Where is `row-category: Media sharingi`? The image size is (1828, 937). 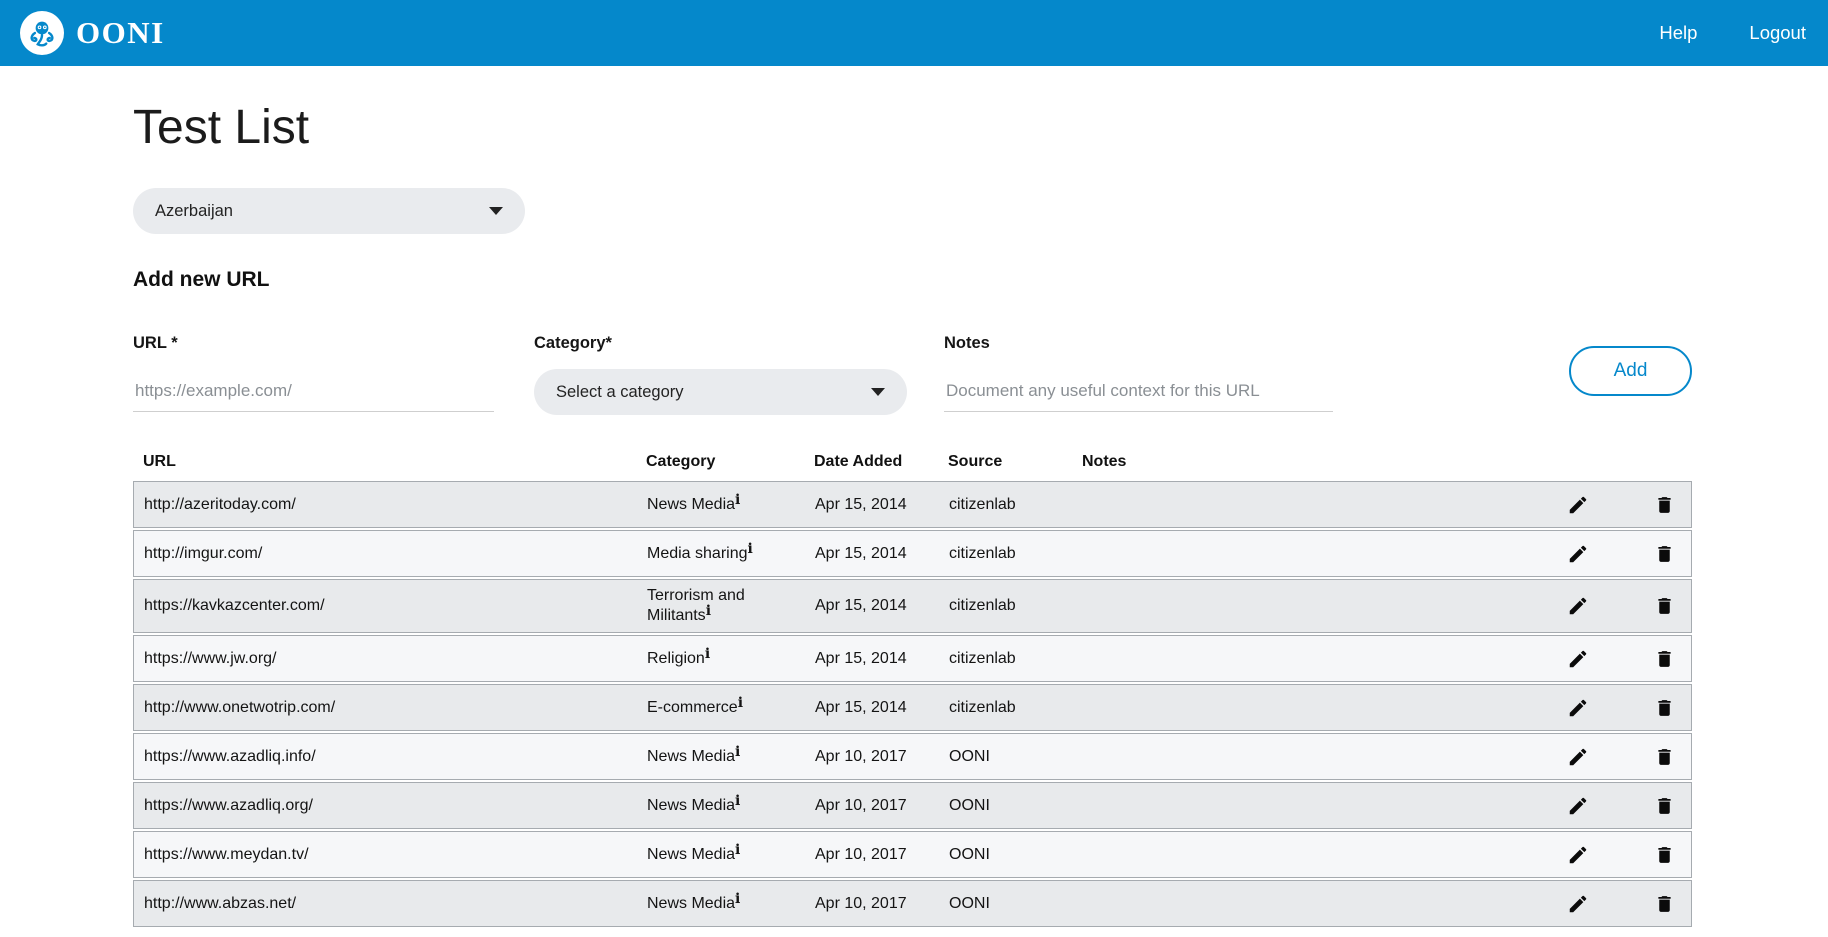
row-category: Media sharingi is located at coordinates (731, 552).